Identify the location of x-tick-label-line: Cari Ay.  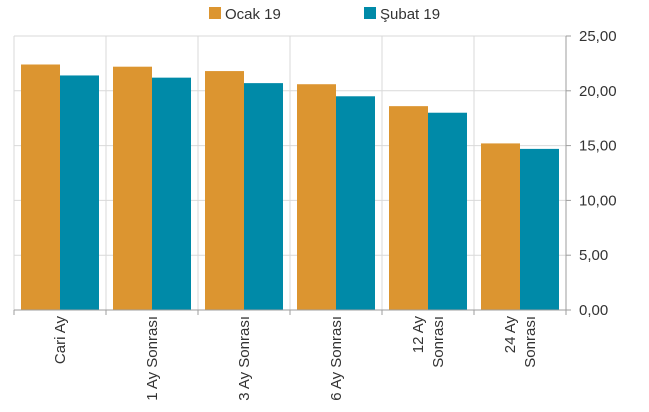
(60, 340).